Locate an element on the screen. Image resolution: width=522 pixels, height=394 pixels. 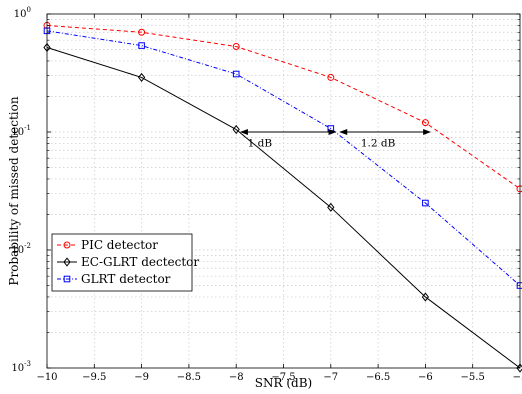
x-tick-label: −10 is located at coordinates (46, 377).